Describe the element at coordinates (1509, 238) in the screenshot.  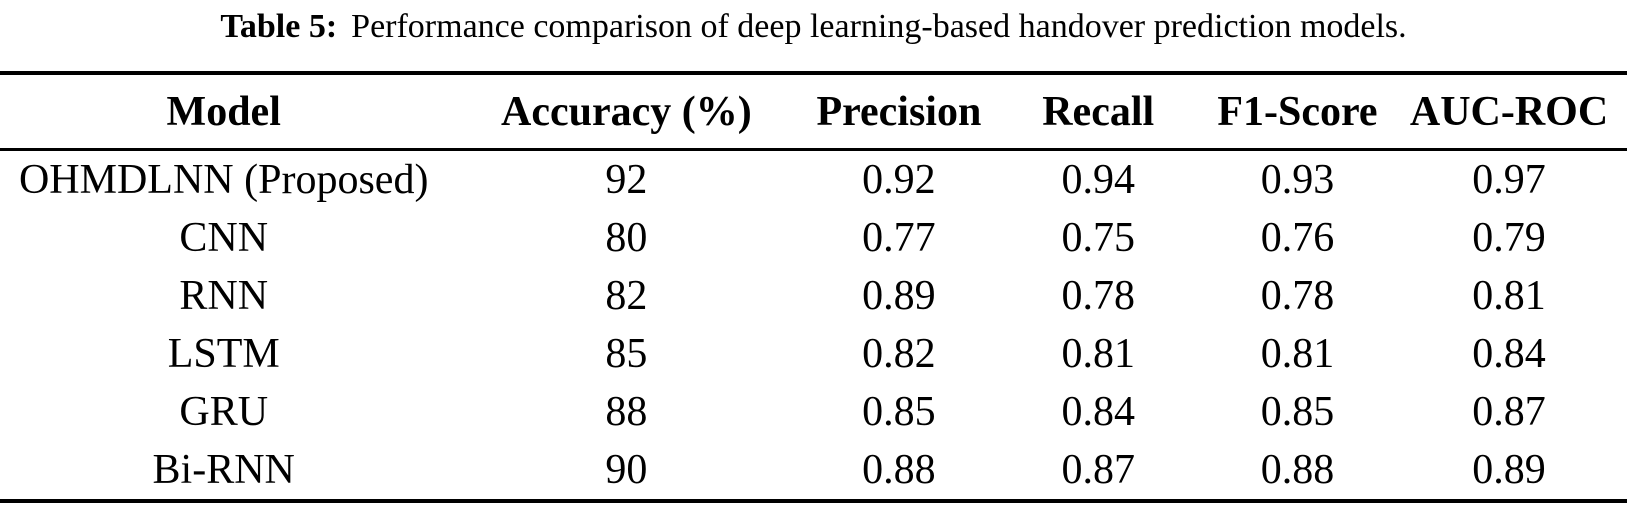
I see `cell-auc-roc: 0.79` at that location.